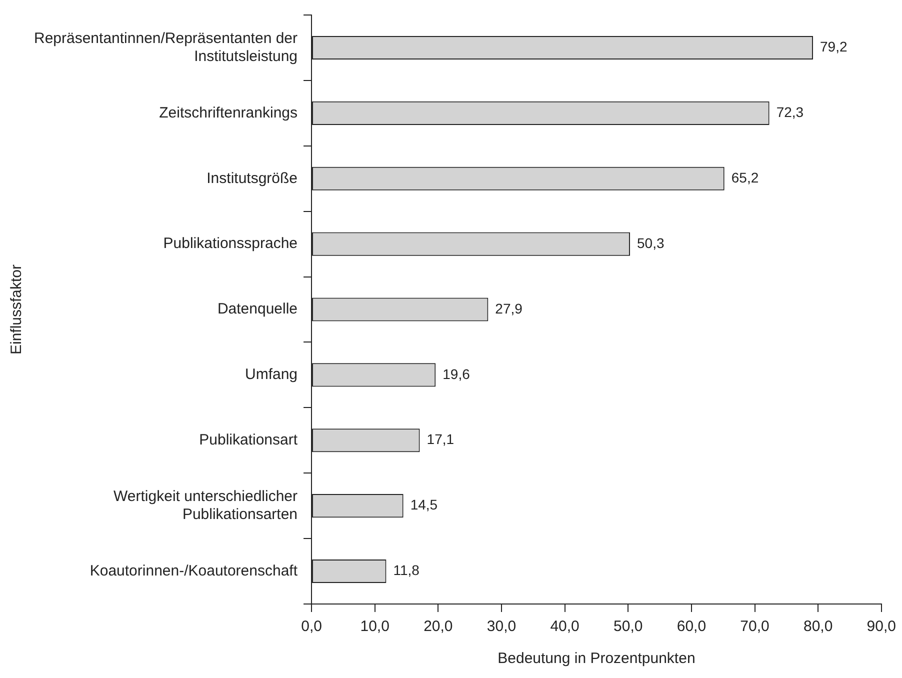 Image resolution: width=902 pixels, height=678 pixels. What do you see at coordinates (818, 627) in the screenshot?
I see `x-tick-label: 80,0` at bounding box center [818, 627].